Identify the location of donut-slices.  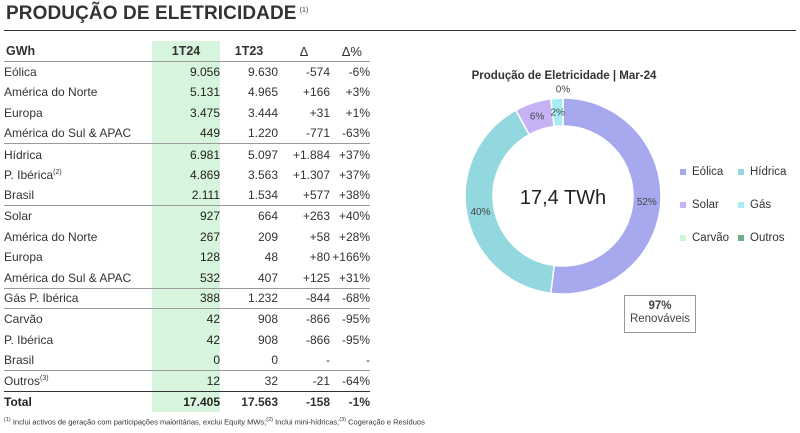
(563, 196).